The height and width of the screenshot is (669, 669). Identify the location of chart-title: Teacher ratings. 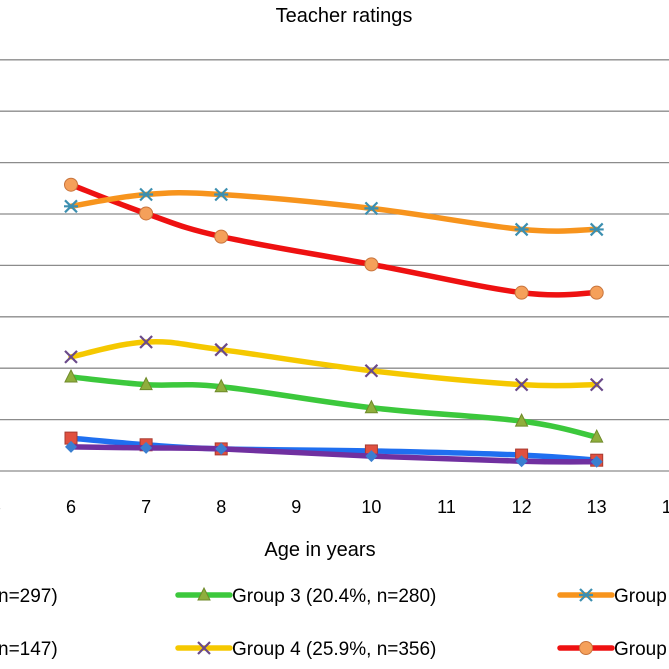
(344, 16).